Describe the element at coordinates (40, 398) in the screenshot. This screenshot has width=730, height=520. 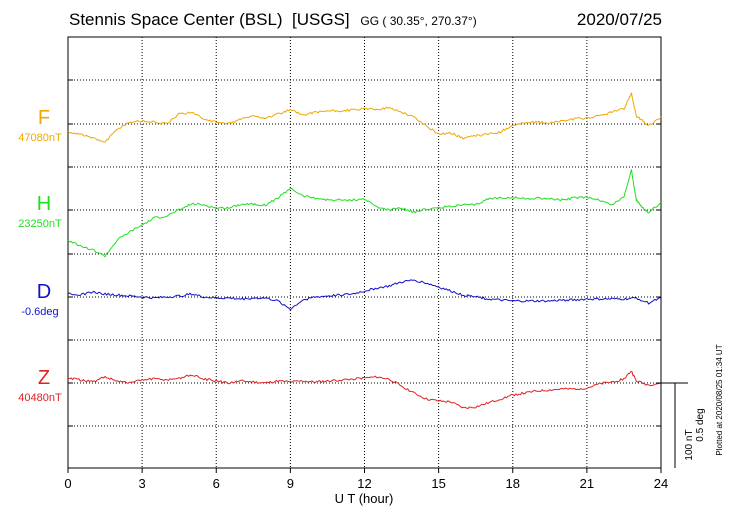
I see `baseline-label-Z: 40480nT` at that location.